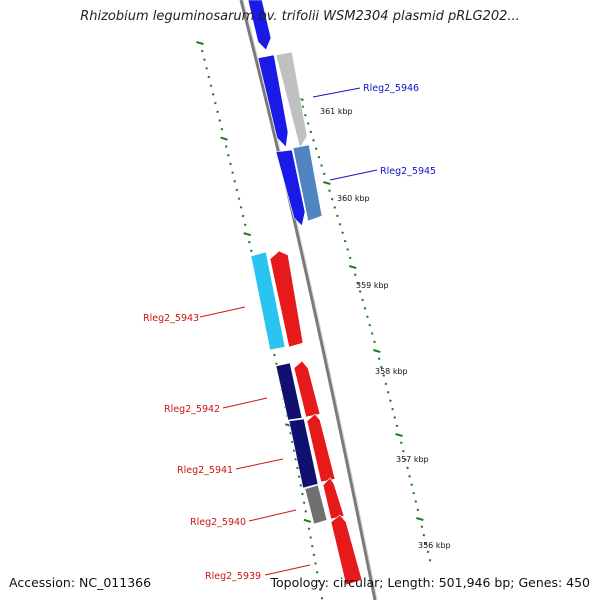 This screenshot has height=600, width=600. What do you see at coordinates (171, 318) in the screenshot?
I see `gene-label-rleg2-5943: Rleg2_5943` at bounding box center [171, 318].